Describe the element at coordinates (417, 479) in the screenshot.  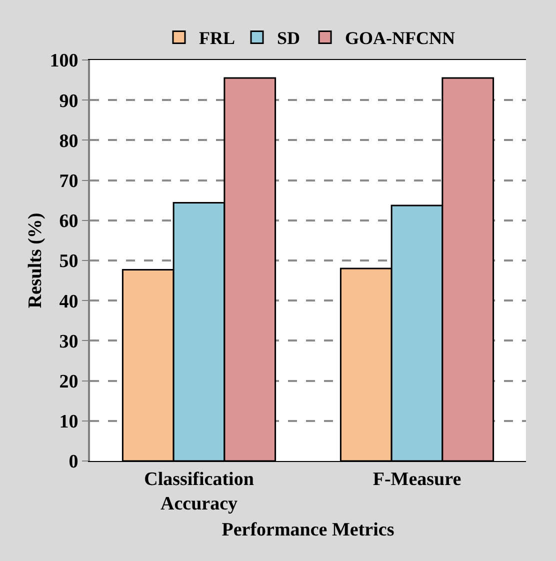
I see `x-tick-label: F-Measure` at that location.